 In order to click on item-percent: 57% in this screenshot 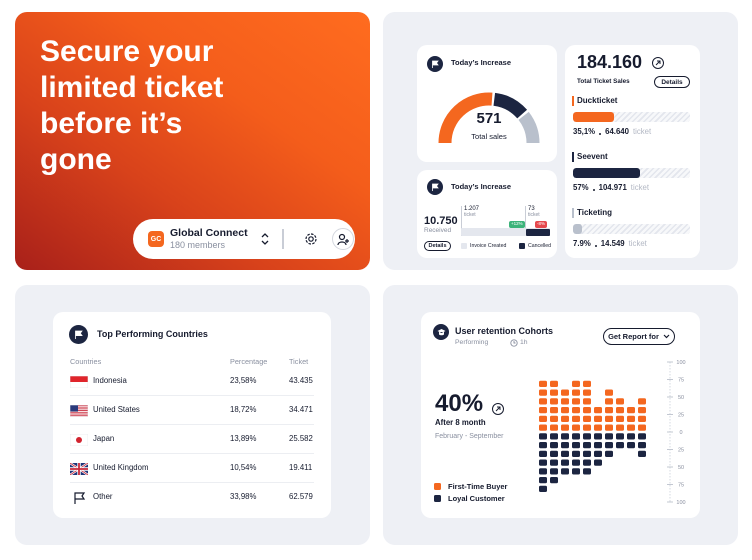, I will do `click(581, 187)`.